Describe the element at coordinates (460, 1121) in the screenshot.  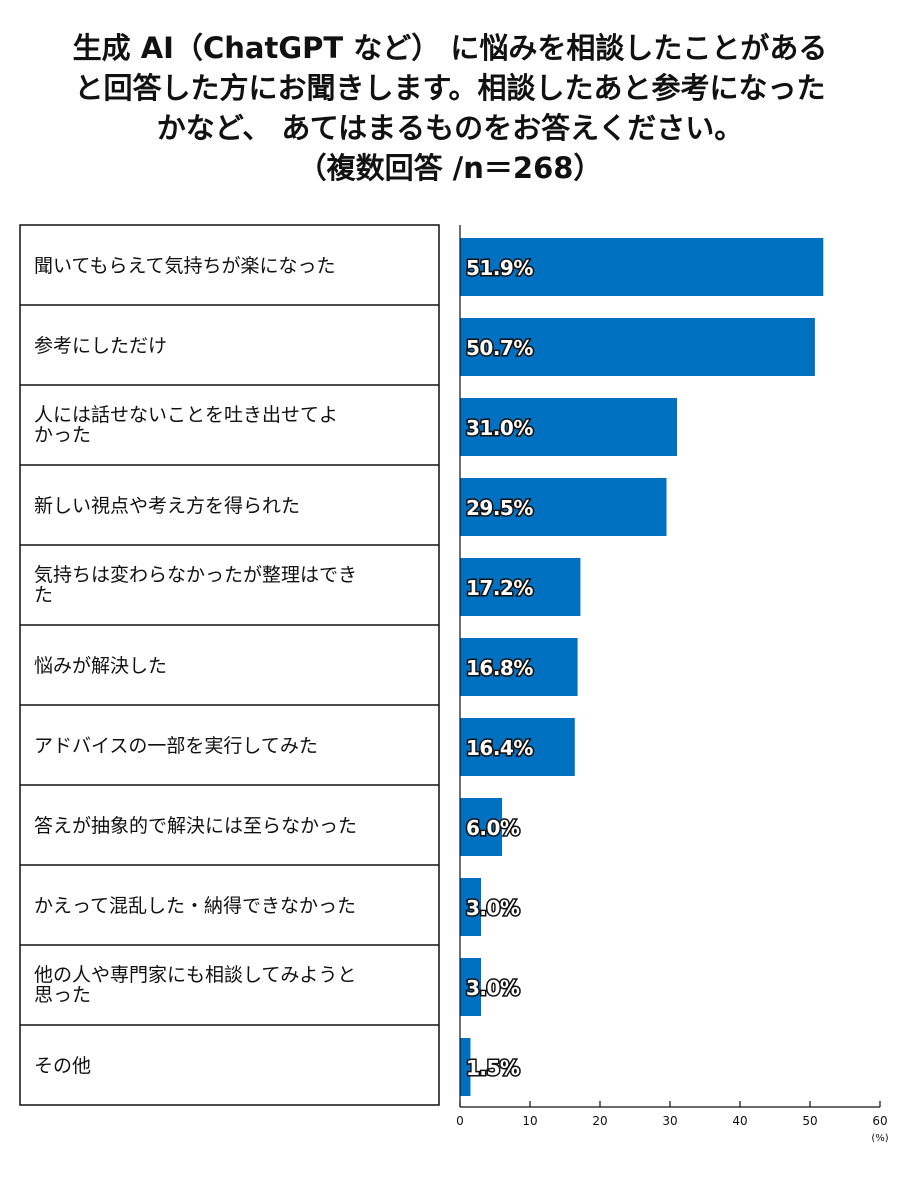
I see `x-tick-label: 0` at that location.